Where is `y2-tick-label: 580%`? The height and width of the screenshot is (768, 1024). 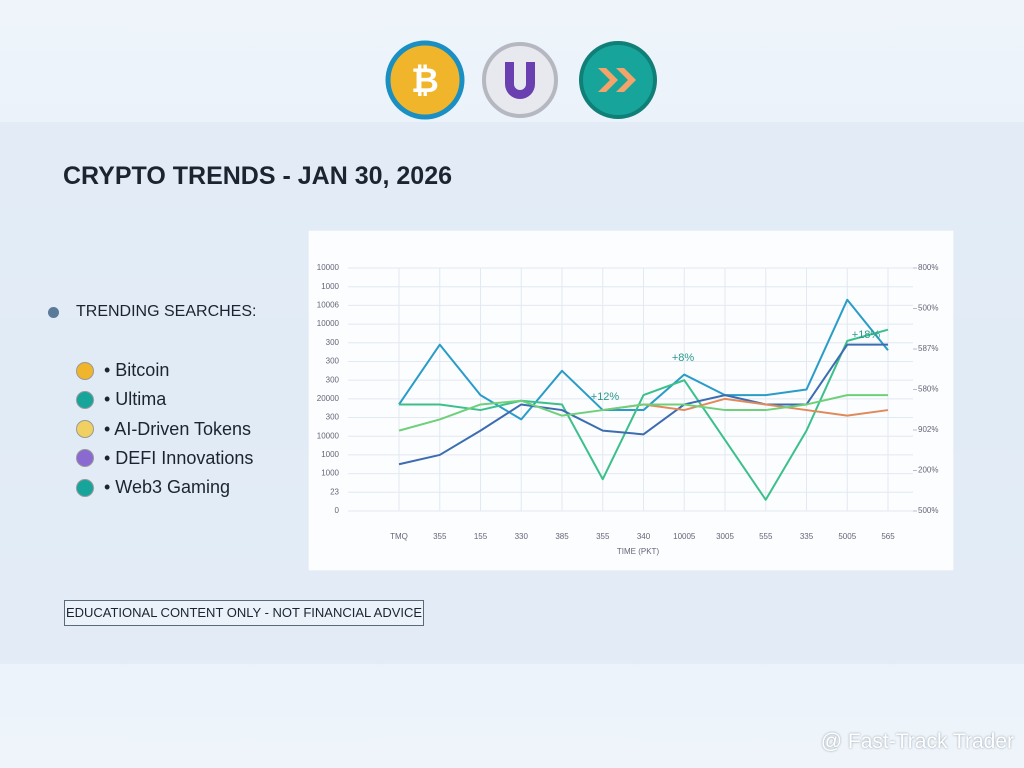
y2-tick-label: 580% is located at coordinates (928, 389).